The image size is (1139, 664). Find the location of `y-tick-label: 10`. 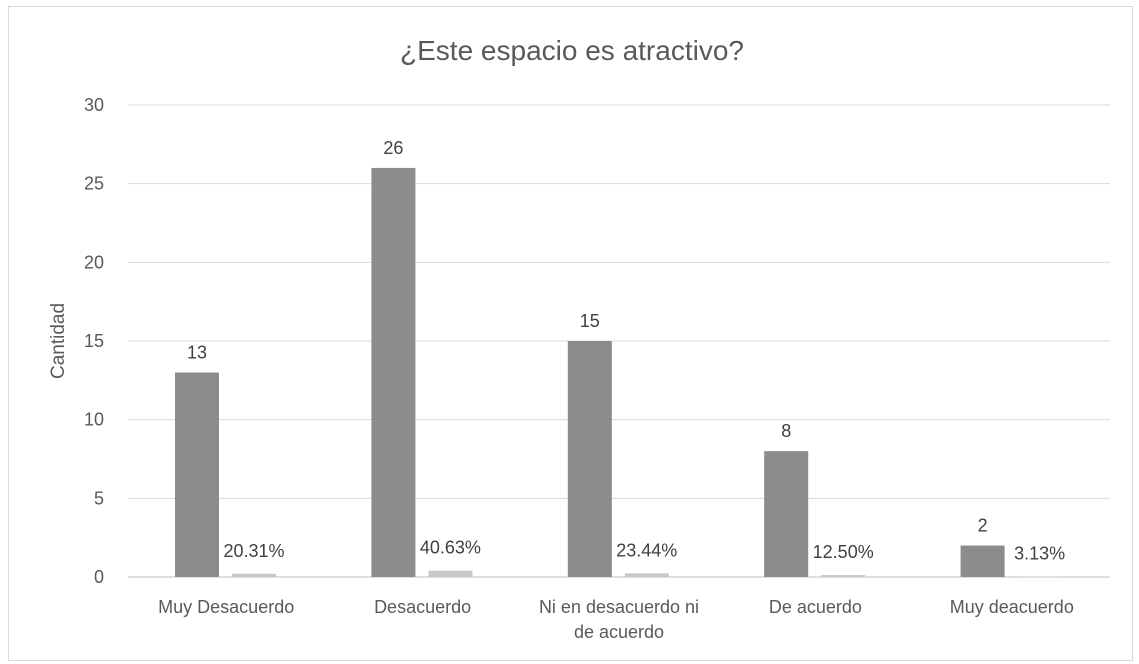

y-tick-label: 10 is located at coordinates (94, 420).